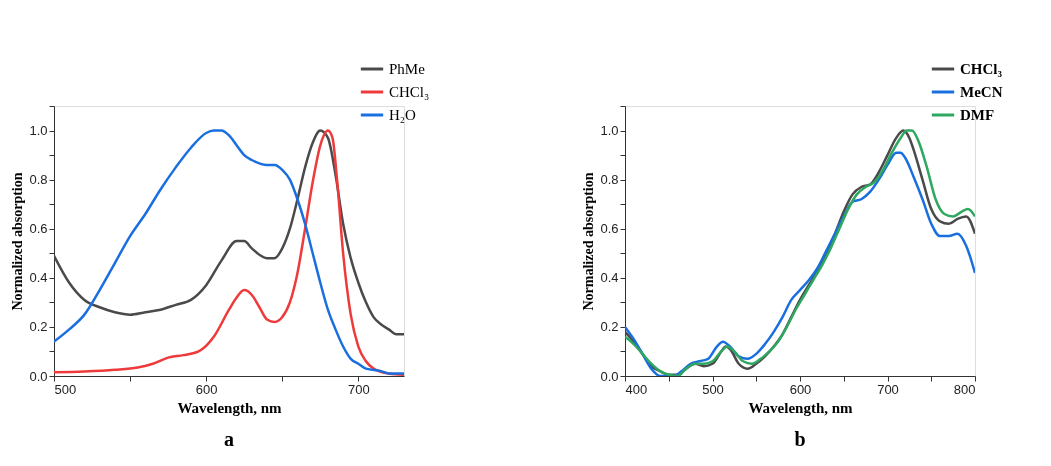 The width and height of the screenshot is (1051, 466). I want to click on legend-label: MeCN, so click(981, 92).